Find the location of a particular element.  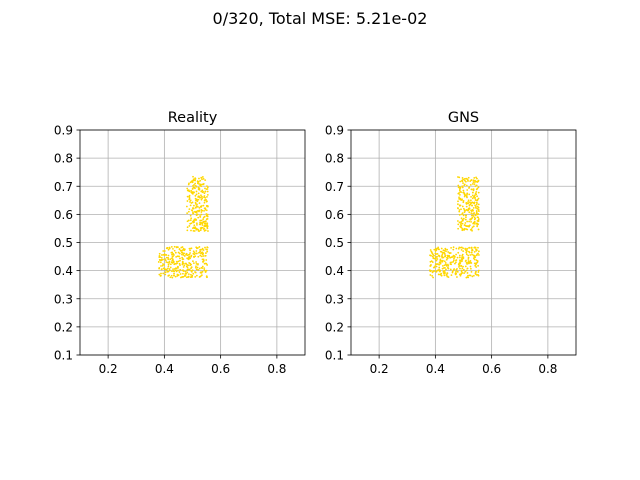

figure-title: 0/320, Total MSE: 5.21e-02 is located at coordinates (320, 18).